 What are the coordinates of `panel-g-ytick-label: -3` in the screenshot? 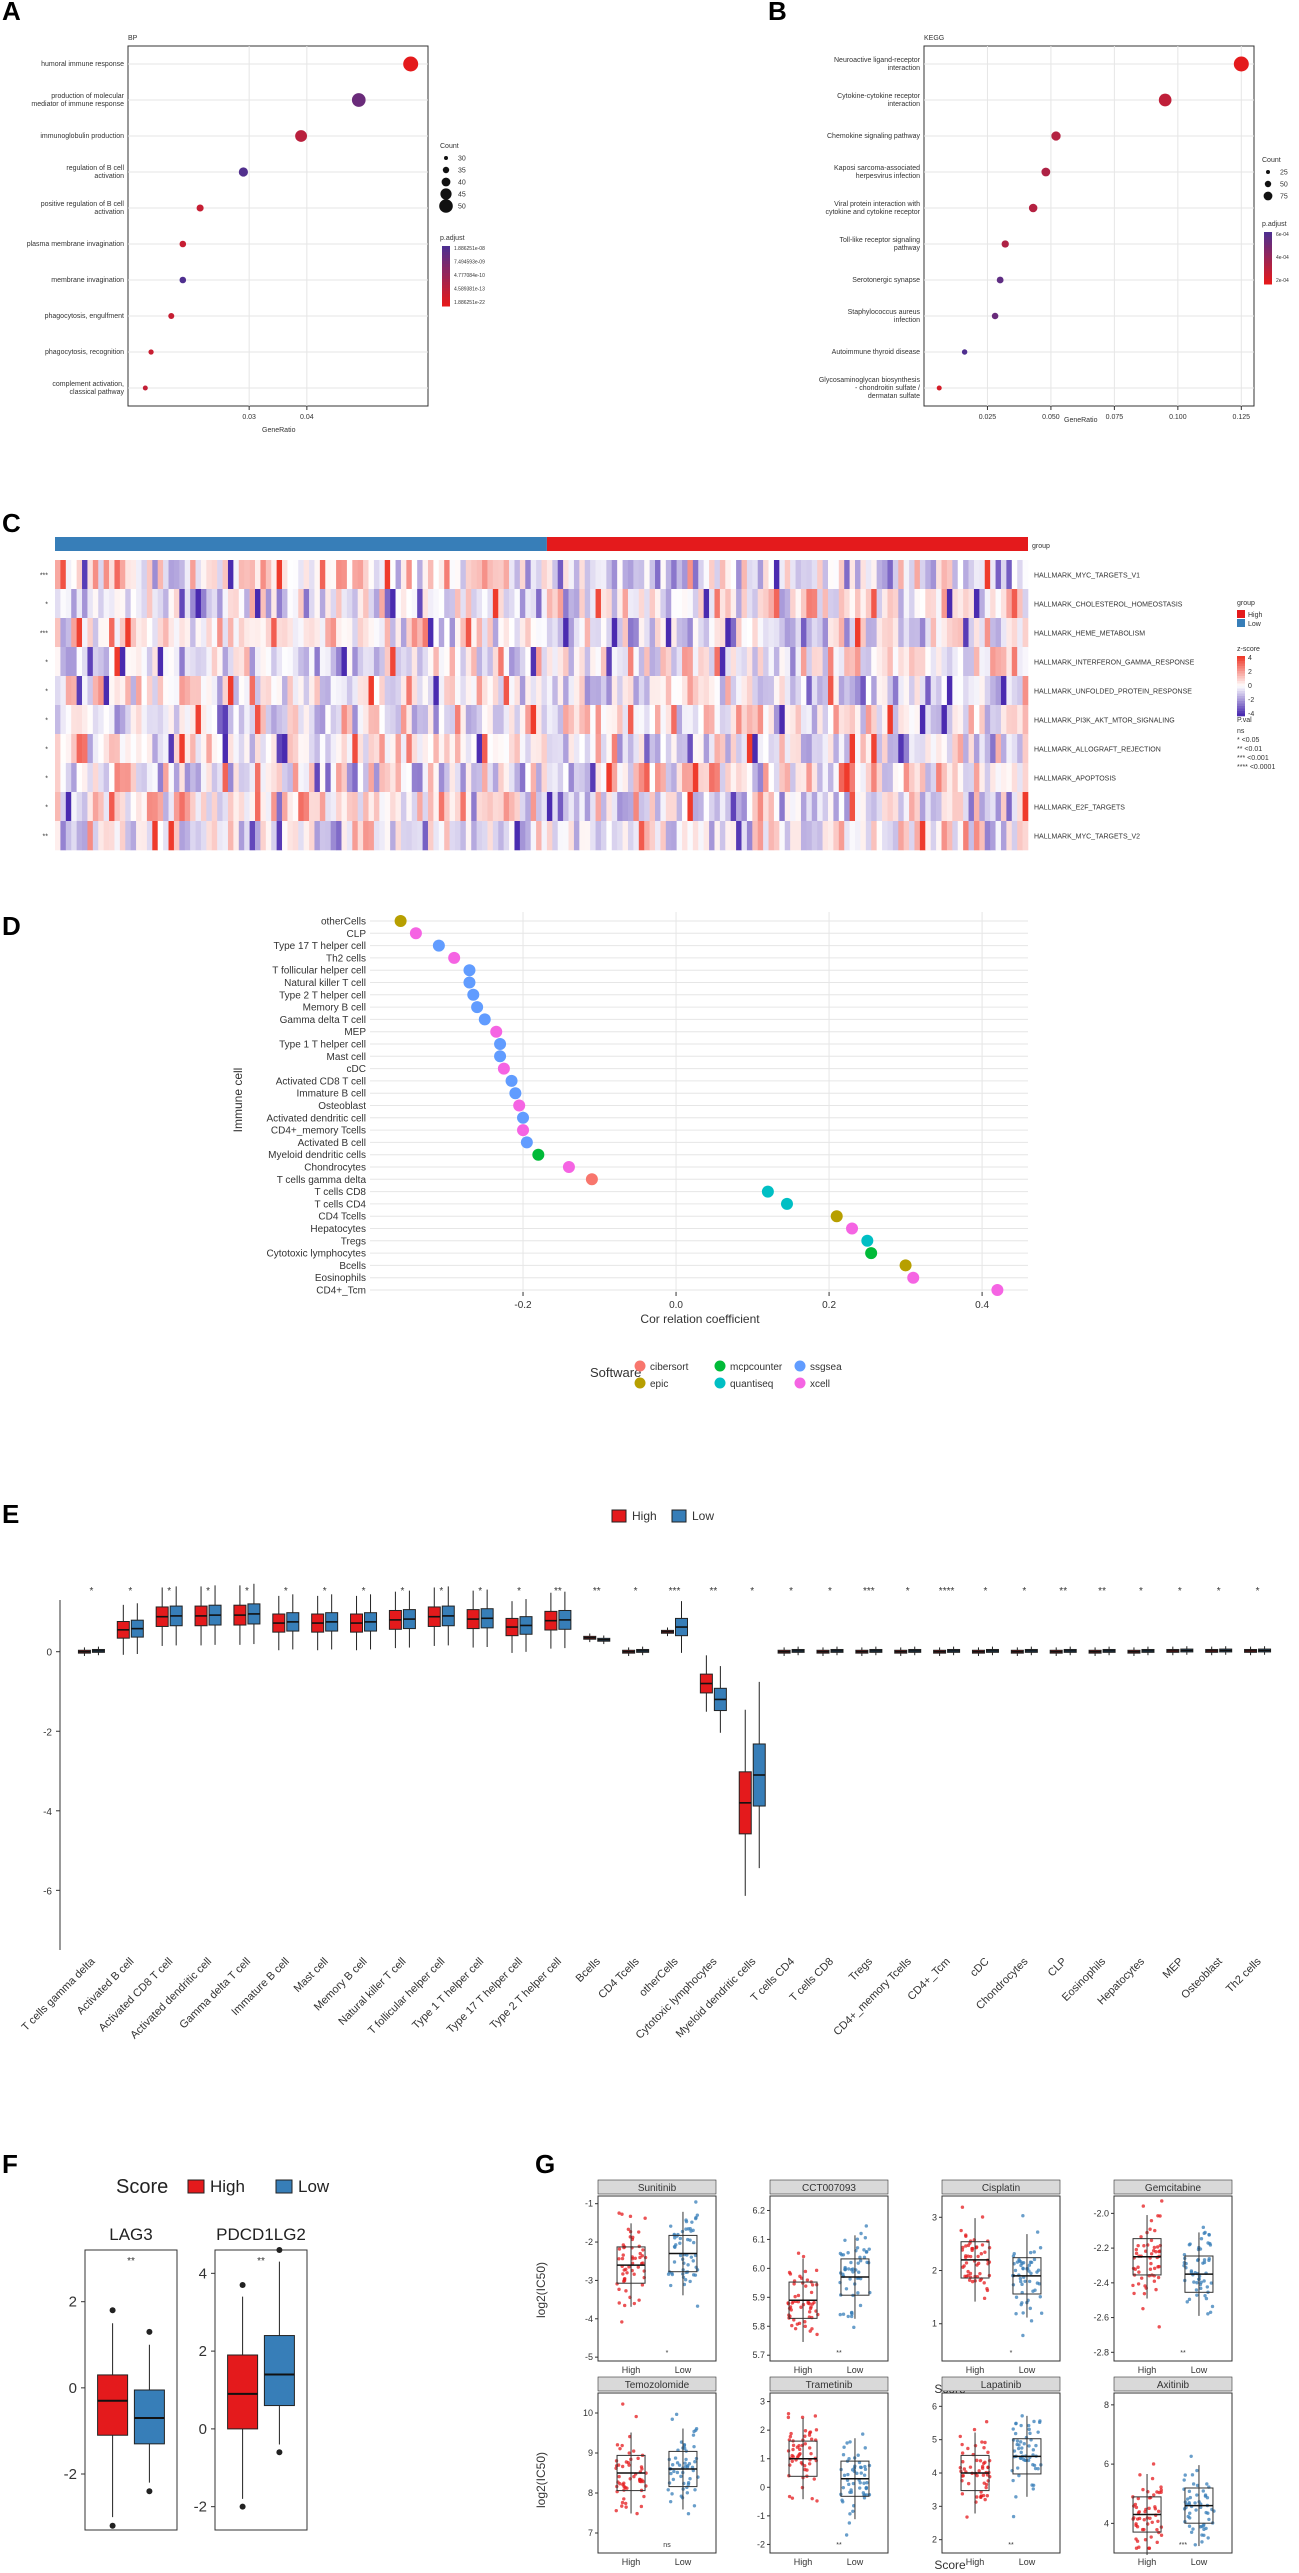 It's located at (589, 2280).